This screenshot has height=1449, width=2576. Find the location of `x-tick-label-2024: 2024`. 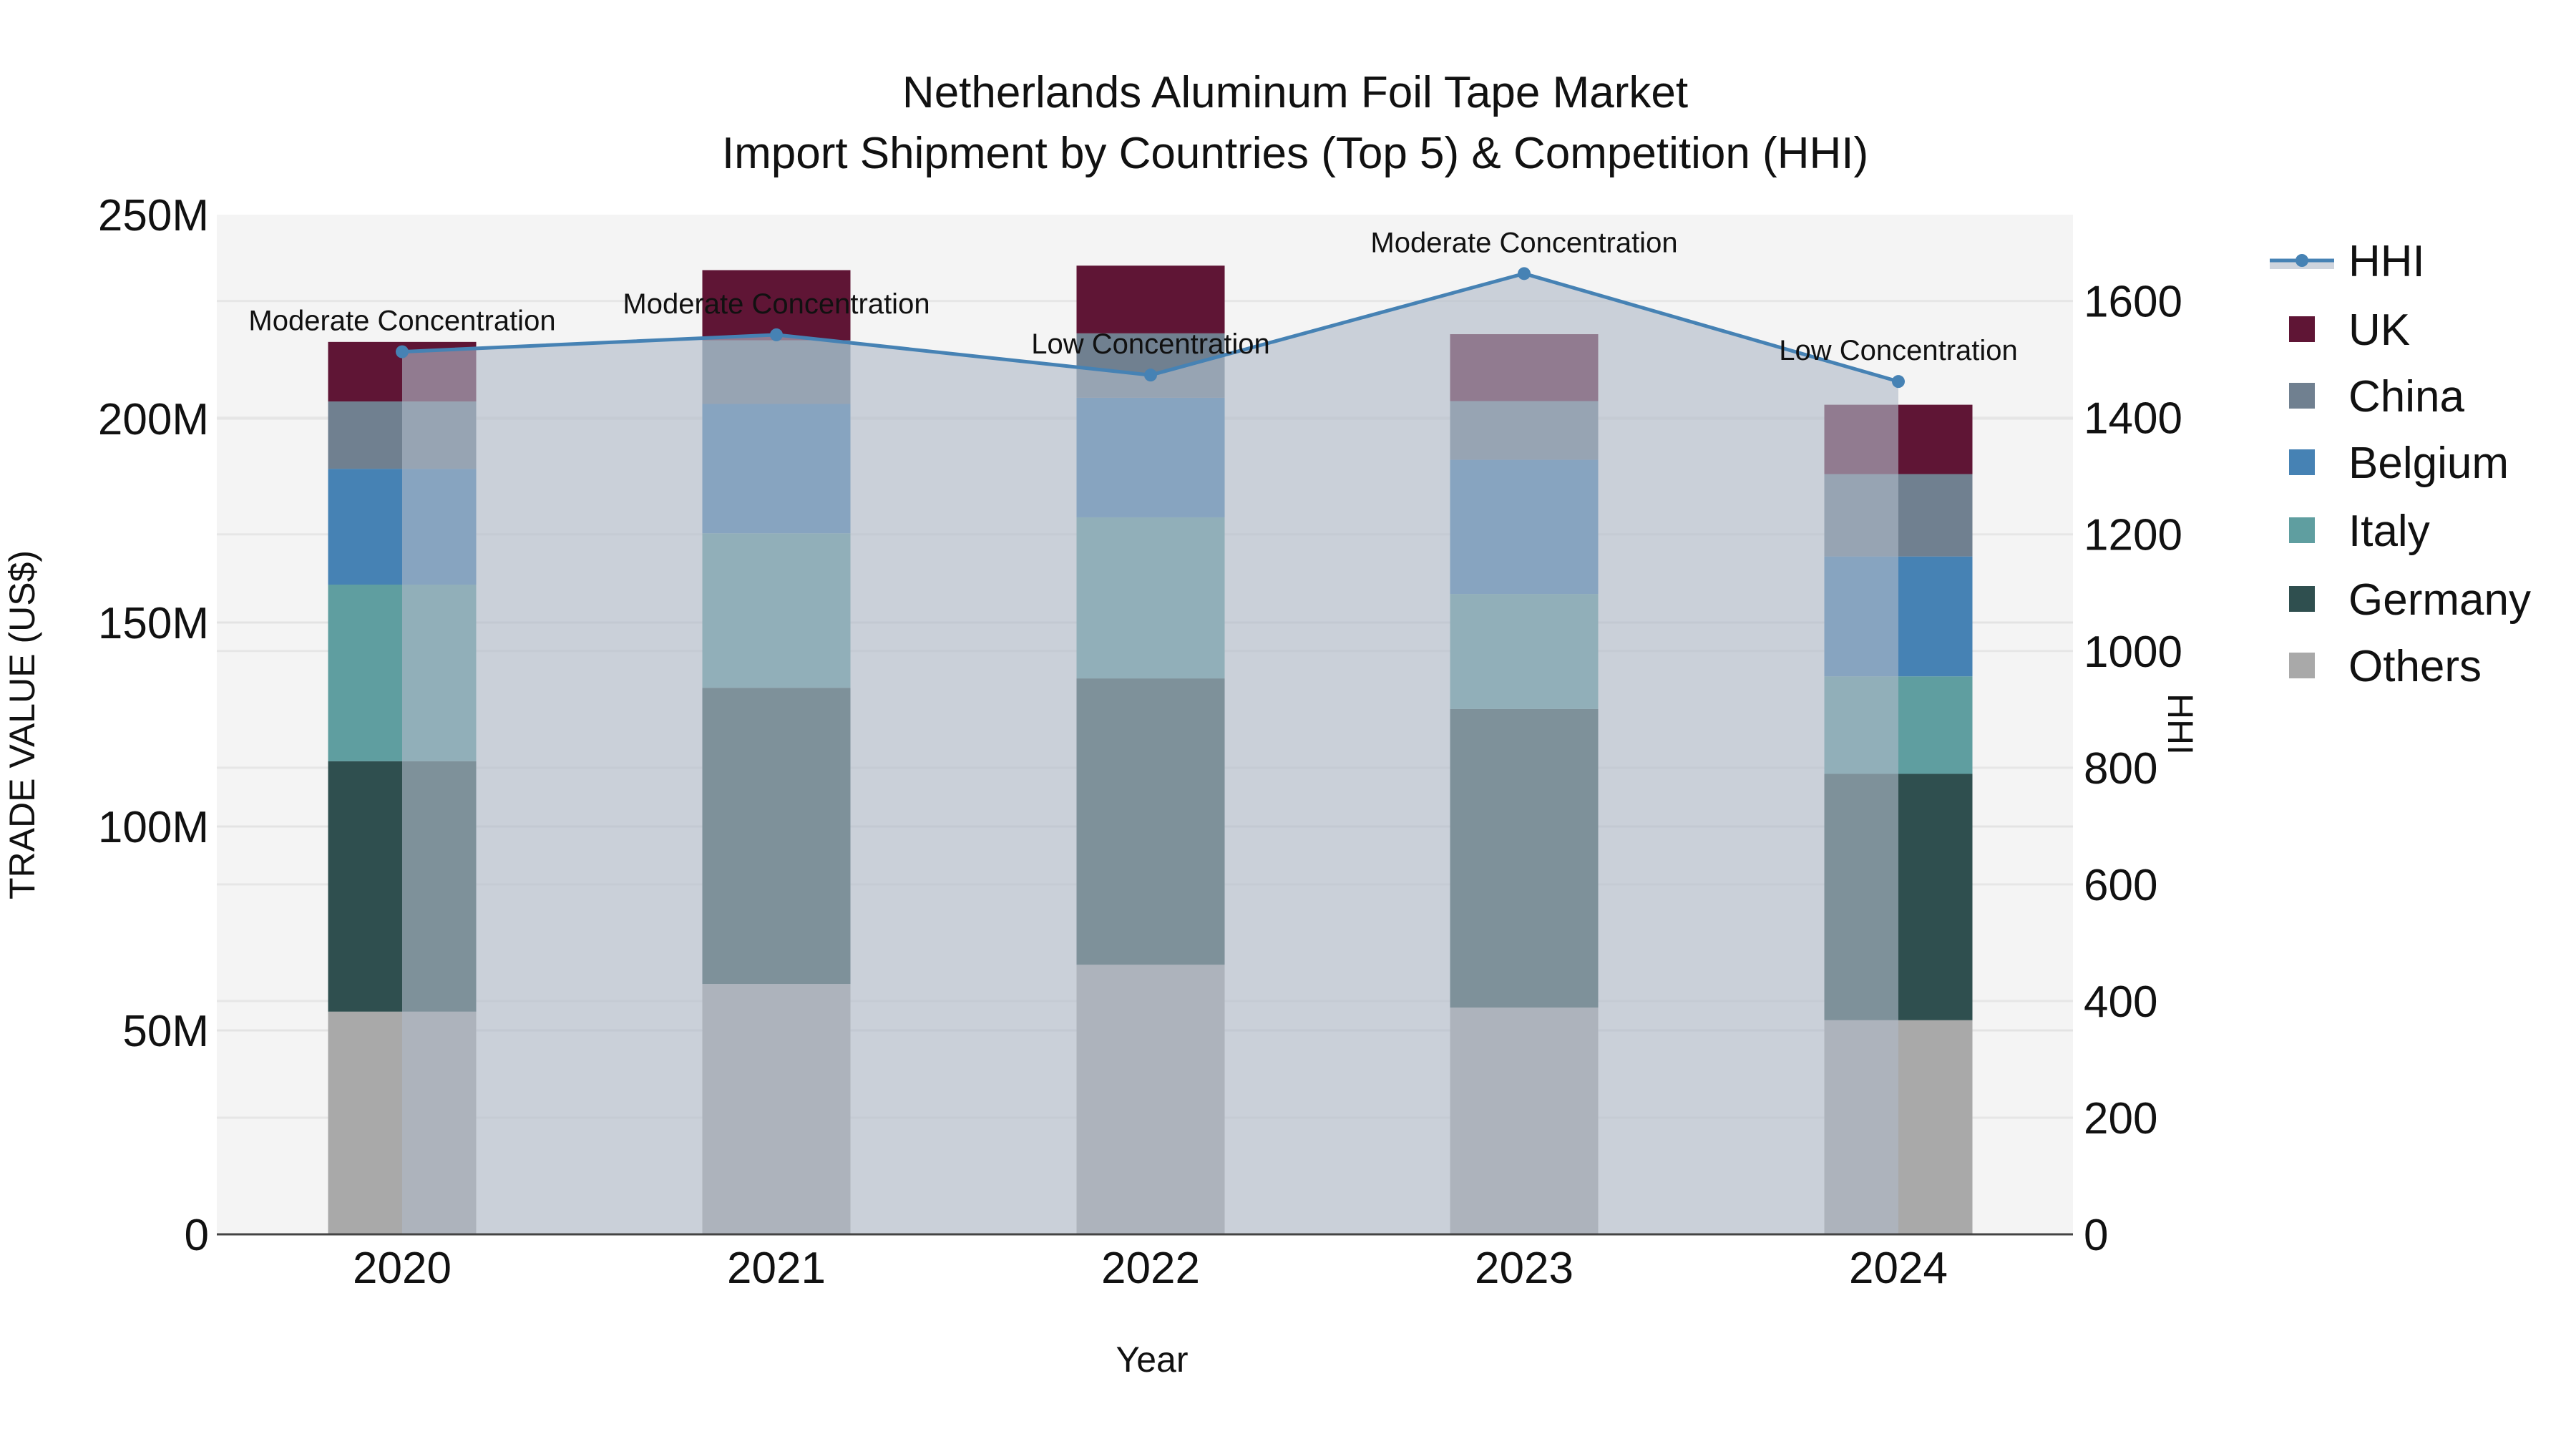

x-tick-label-2024: 2024 is located at coordinates (1898, 1268).